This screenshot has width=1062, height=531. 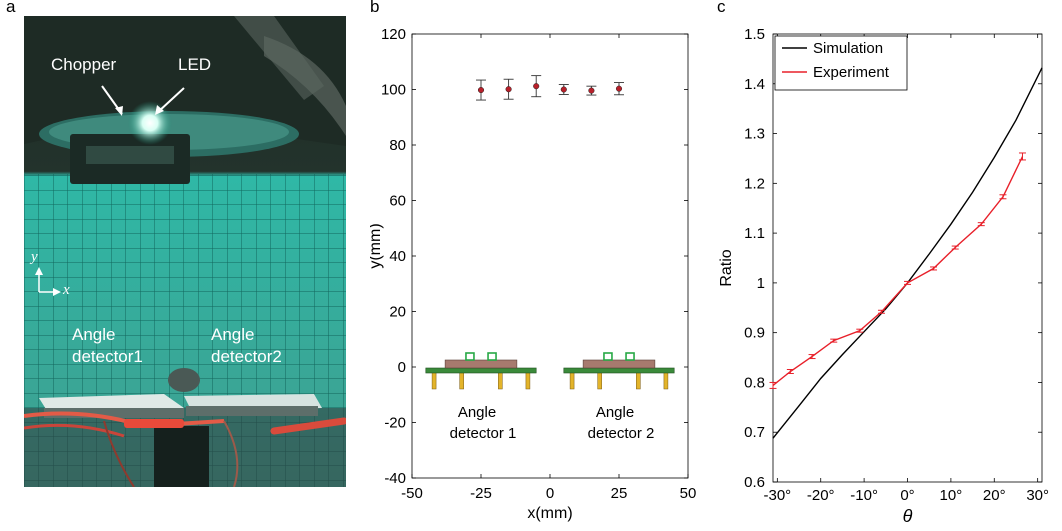 I want to click on x-tick-label: 0, so click(x=550, y=493).